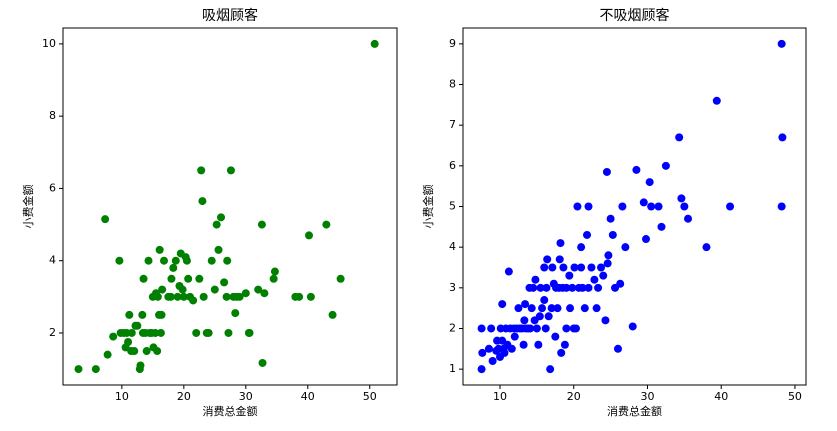 The image size is (837, 431). I want to click on y-tick-label: 5, so click(452, 206).